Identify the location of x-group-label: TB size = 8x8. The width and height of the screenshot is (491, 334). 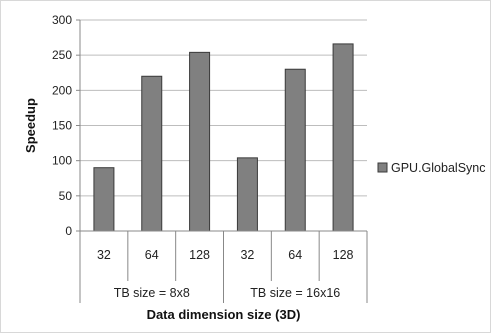
(152, 293).